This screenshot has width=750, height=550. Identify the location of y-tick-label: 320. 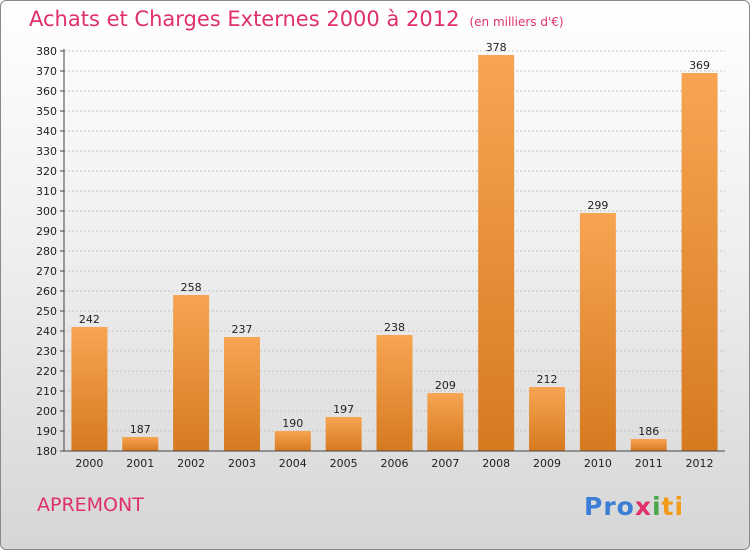
(46, 171).